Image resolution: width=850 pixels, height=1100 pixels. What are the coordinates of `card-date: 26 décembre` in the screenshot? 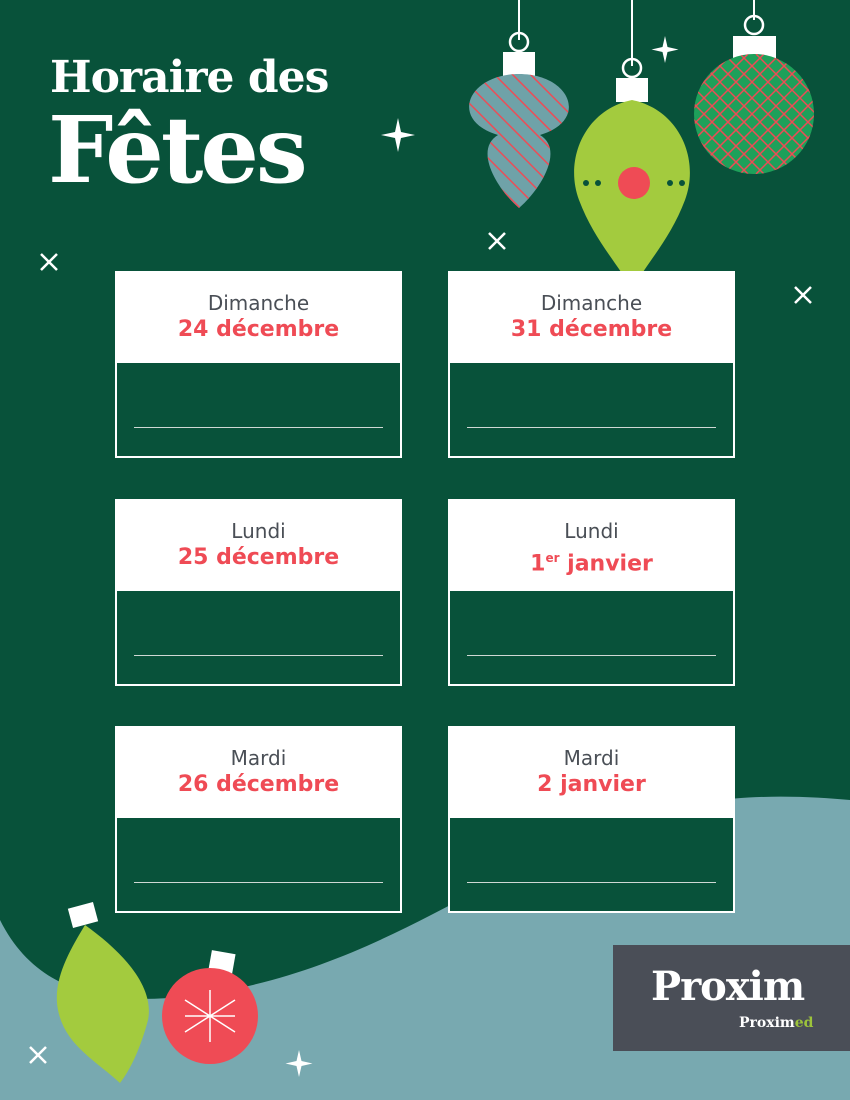 It's located at (258, 784).